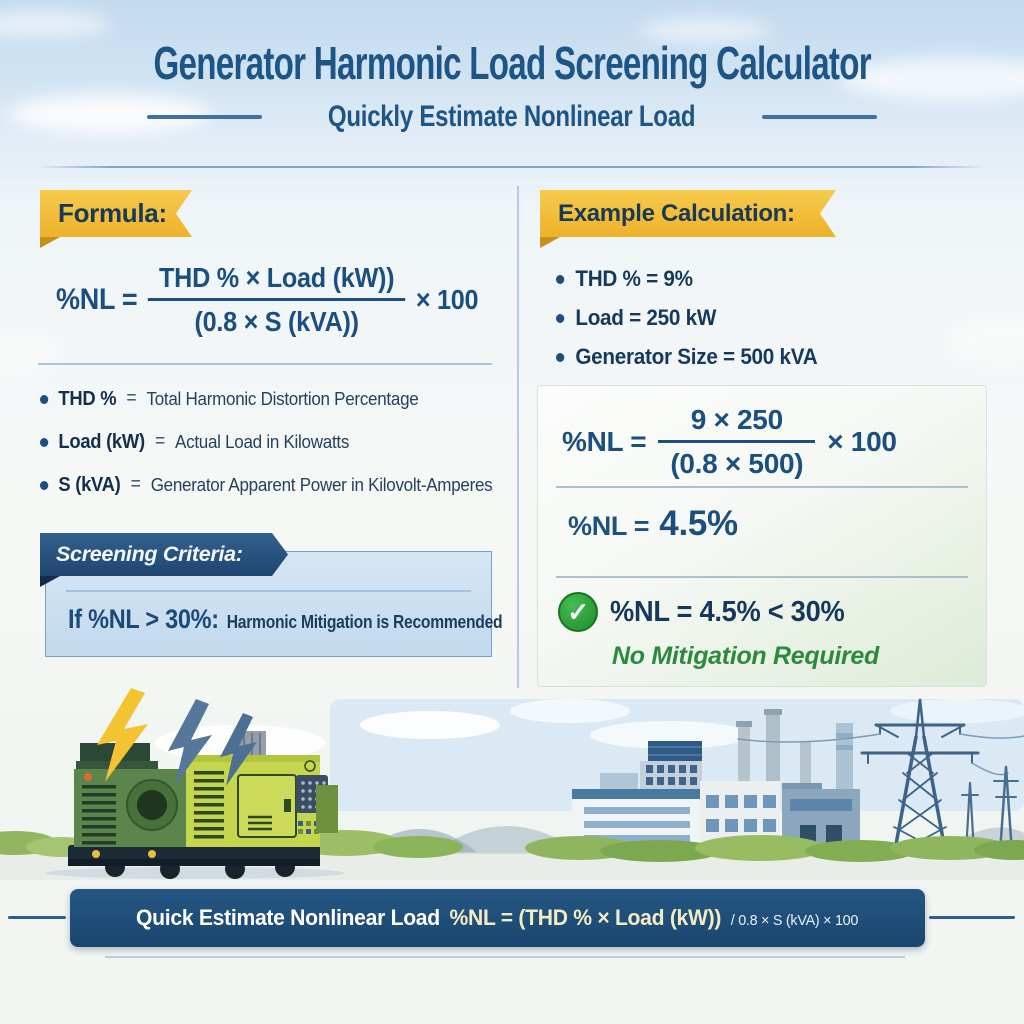  I want to click on formula-fraction: THD % × Load (kW)) (0.8 × S (kVA)), so click(277, 300).